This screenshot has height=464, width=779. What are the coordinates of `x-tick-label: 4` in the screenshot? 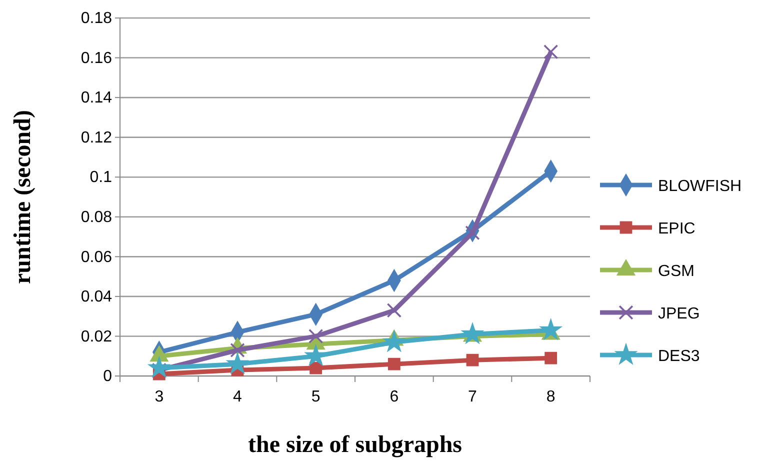 It's located at (237, 397).